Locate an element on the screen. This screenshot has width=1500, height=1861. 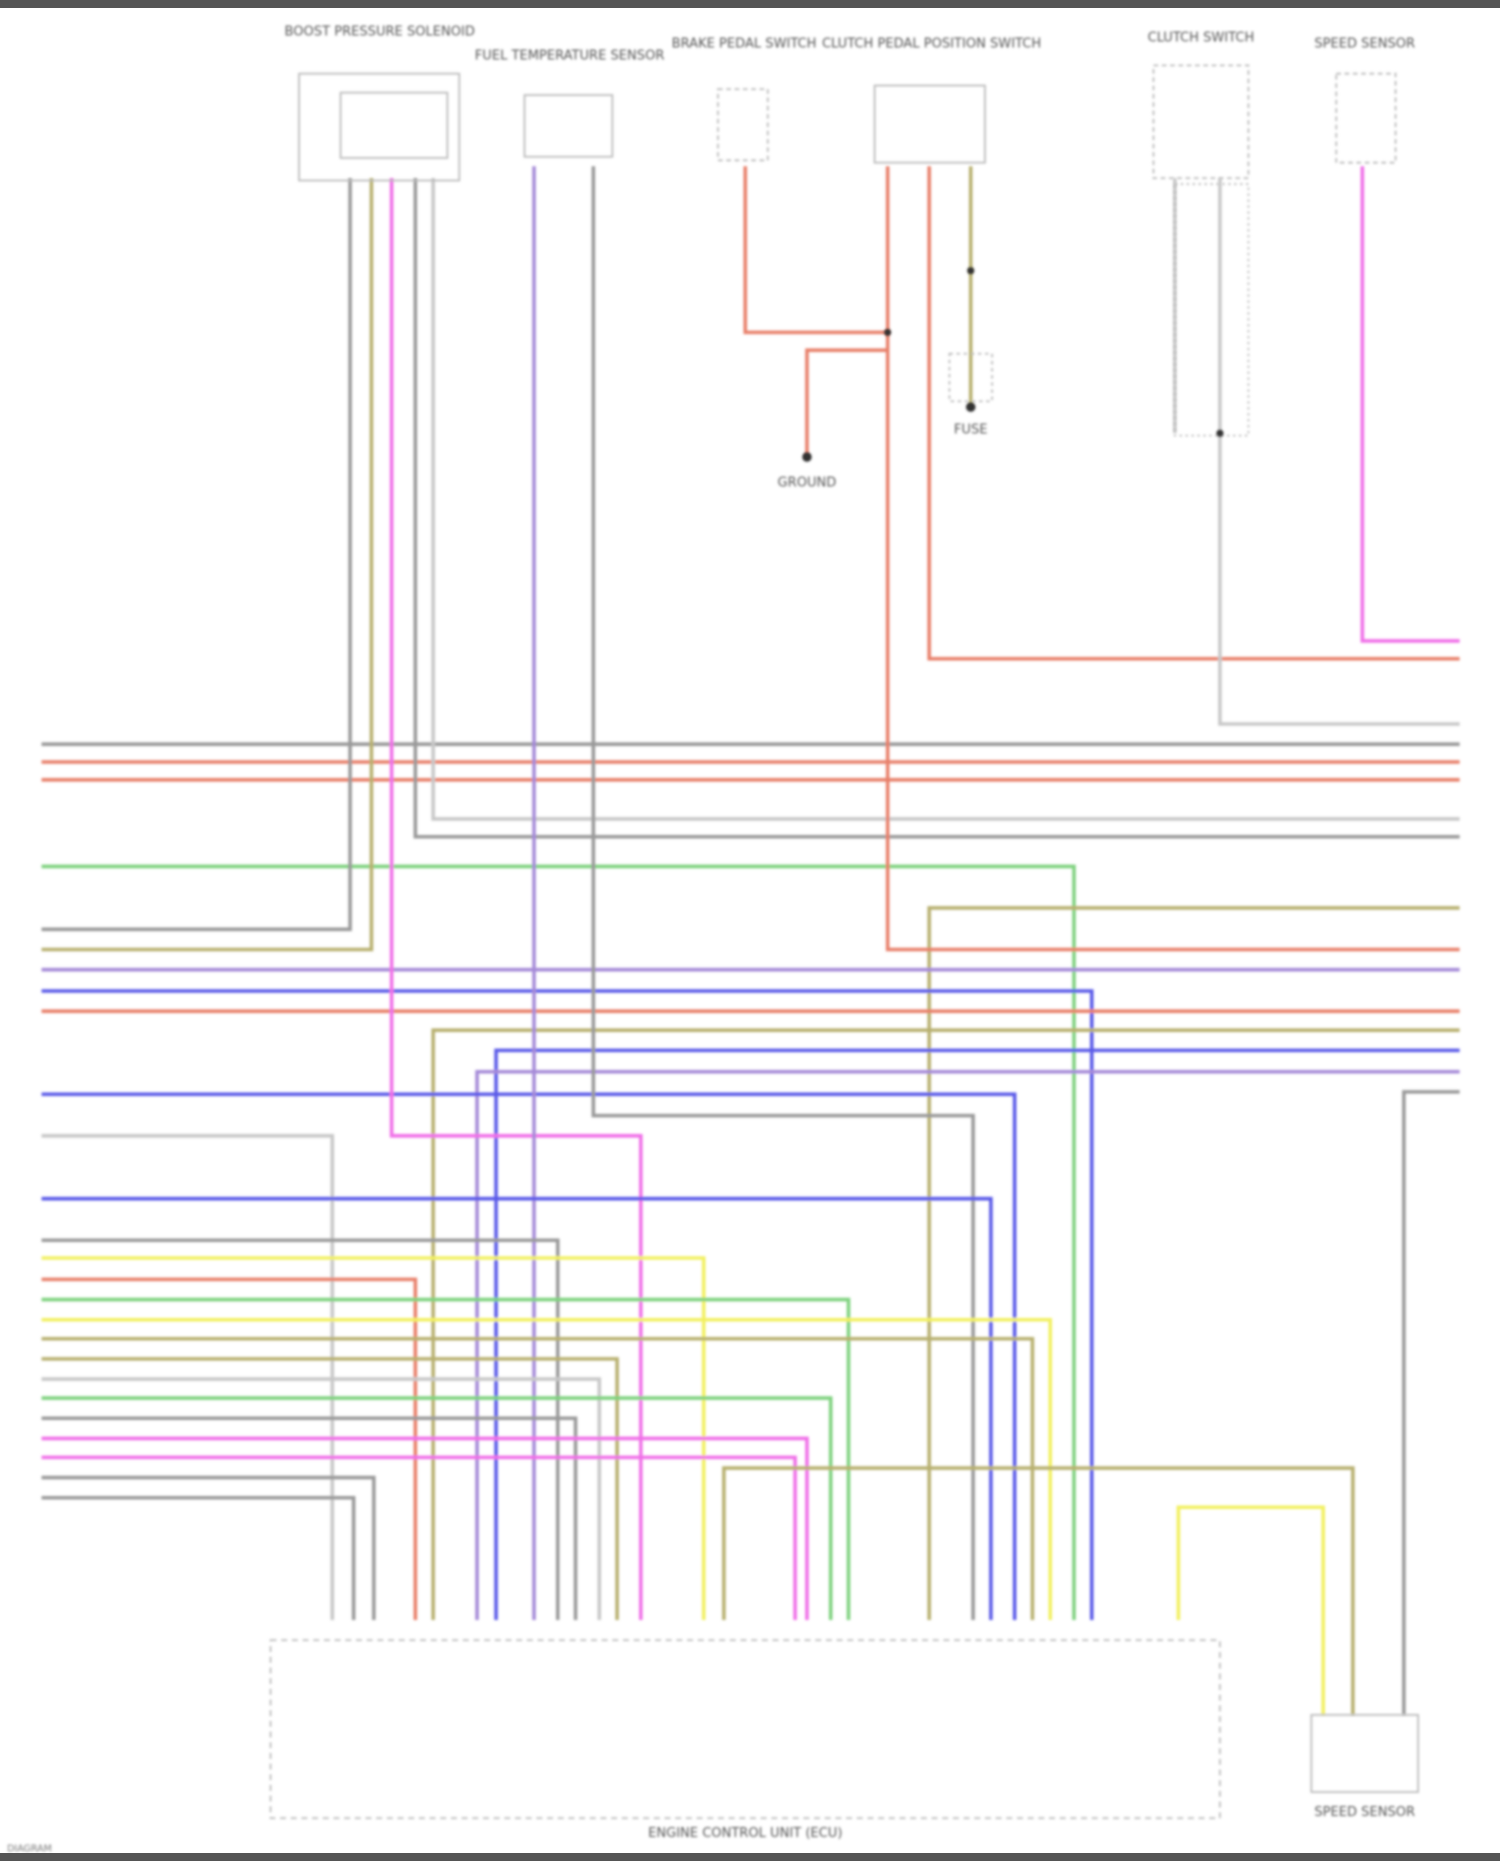
label-fuse: FUSE is located at coordinates (971, 429).